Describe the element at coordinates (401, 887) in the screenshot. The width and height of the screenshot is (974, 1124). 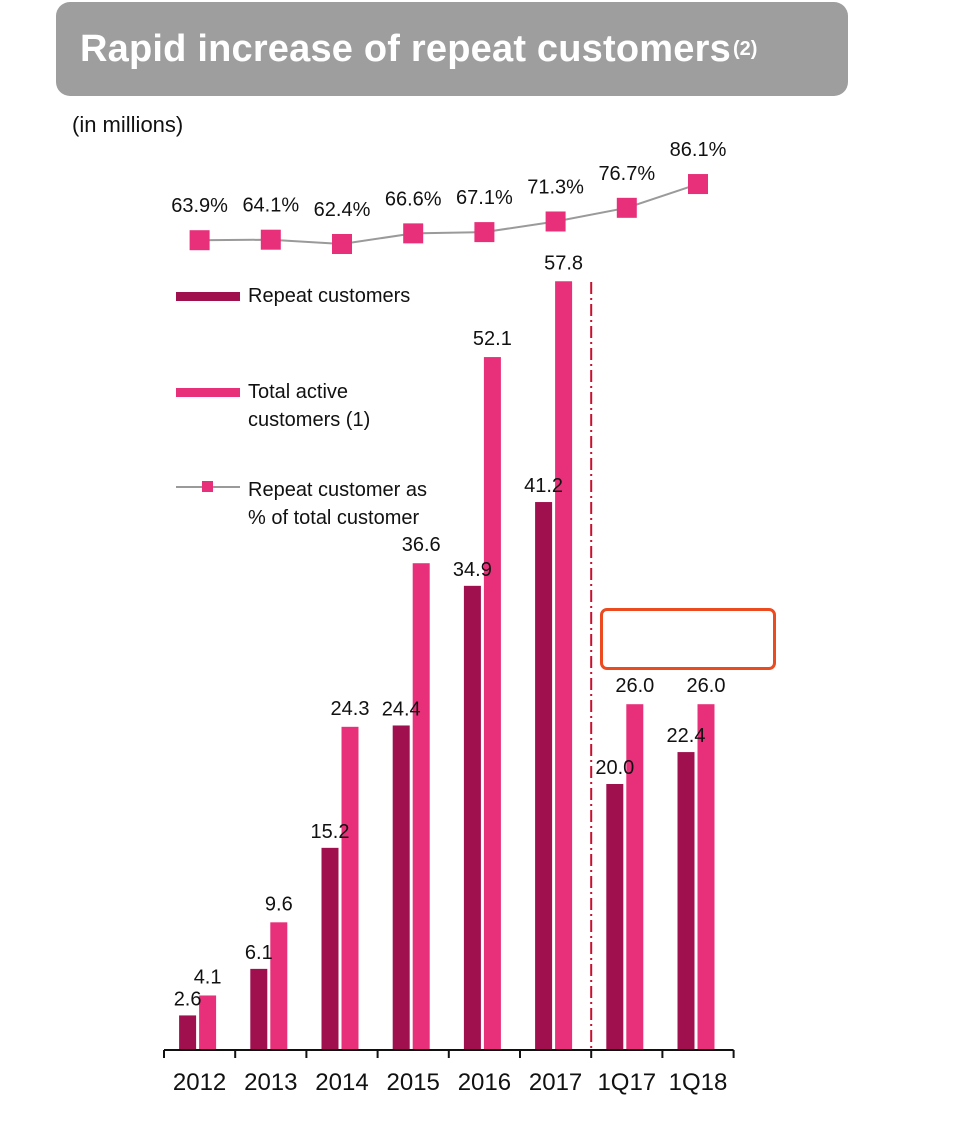
I see `bar-repeat-2015` at that location.